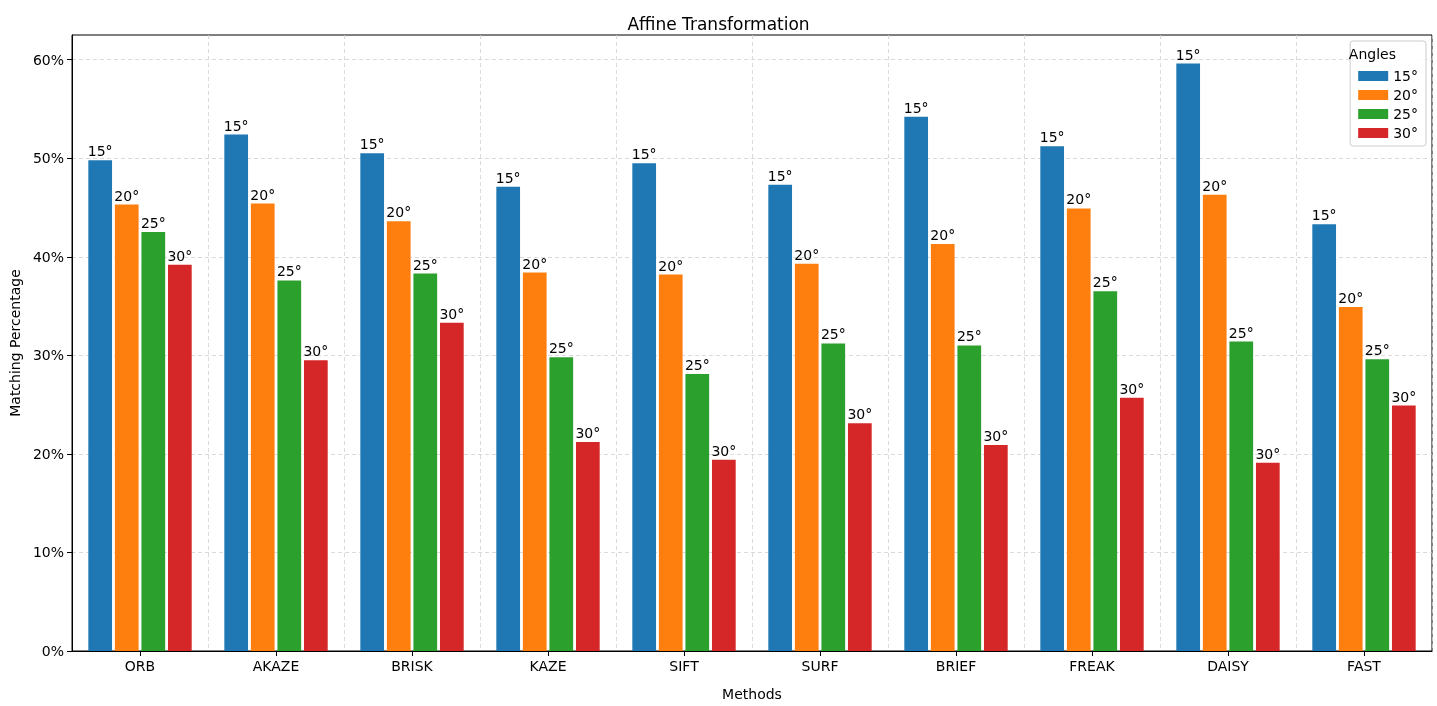  I want to click on y-tick-label: 50%, so click(48, 158).